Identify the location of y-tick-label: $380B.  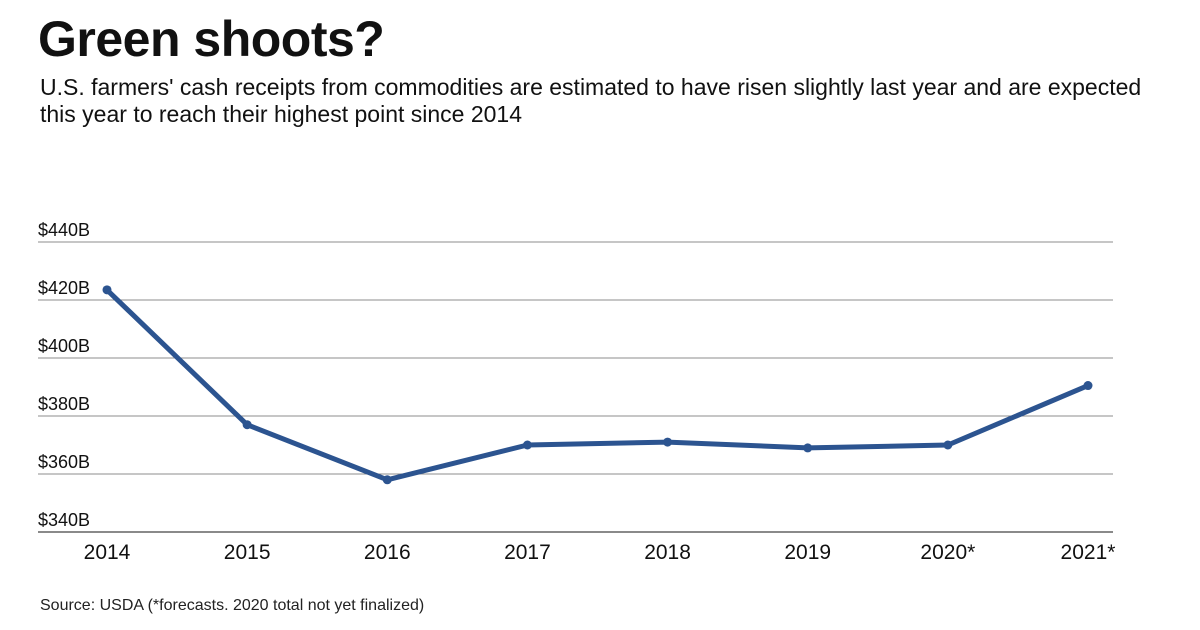
(64, 404).